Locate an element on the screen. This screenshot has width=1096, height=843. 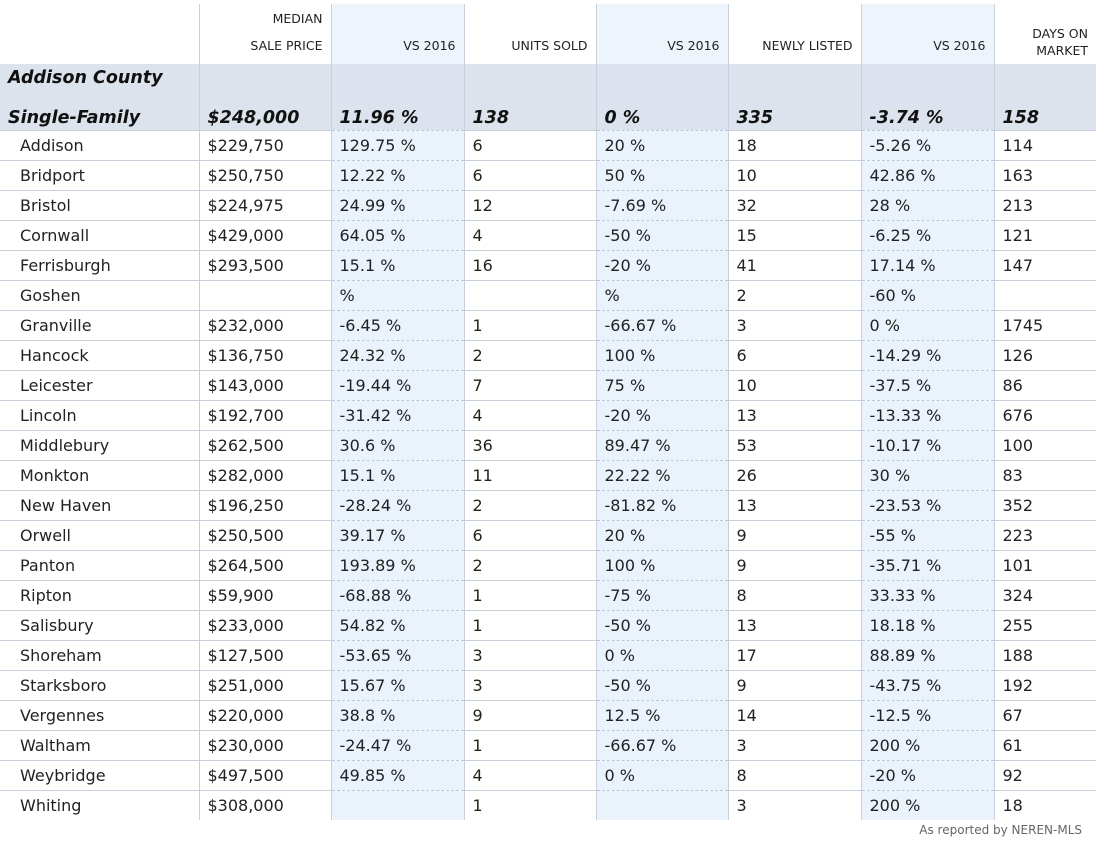
cell-units: 2 is located at coordinates (529, 505).